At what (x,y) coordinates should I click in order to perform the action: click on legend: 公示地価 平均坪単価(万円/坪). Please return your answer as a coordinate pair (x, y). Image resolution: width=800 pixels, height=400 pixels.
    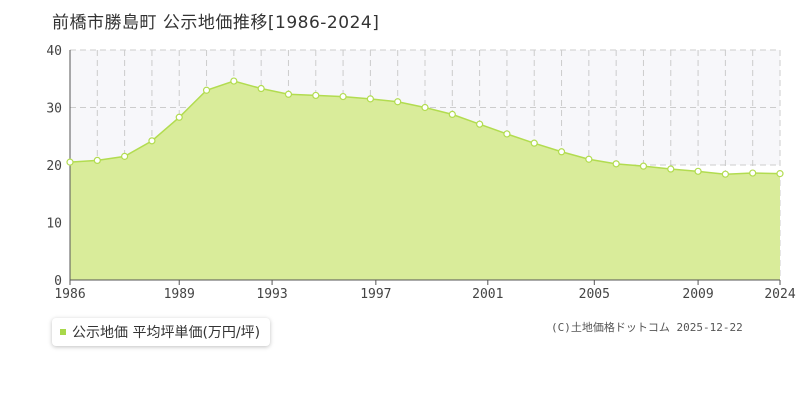
    Looking at the image, I should click on (161, 332).